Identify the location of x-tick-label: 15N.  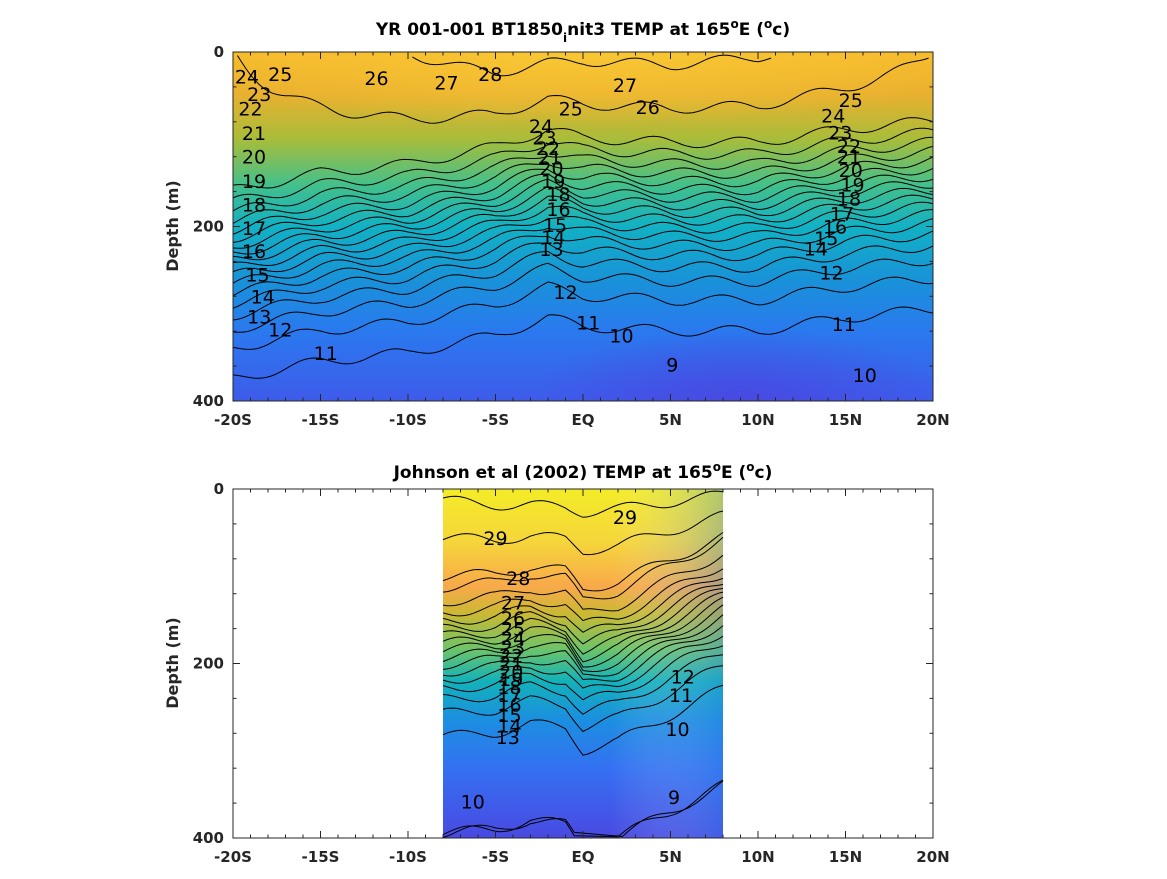
(845, 857).